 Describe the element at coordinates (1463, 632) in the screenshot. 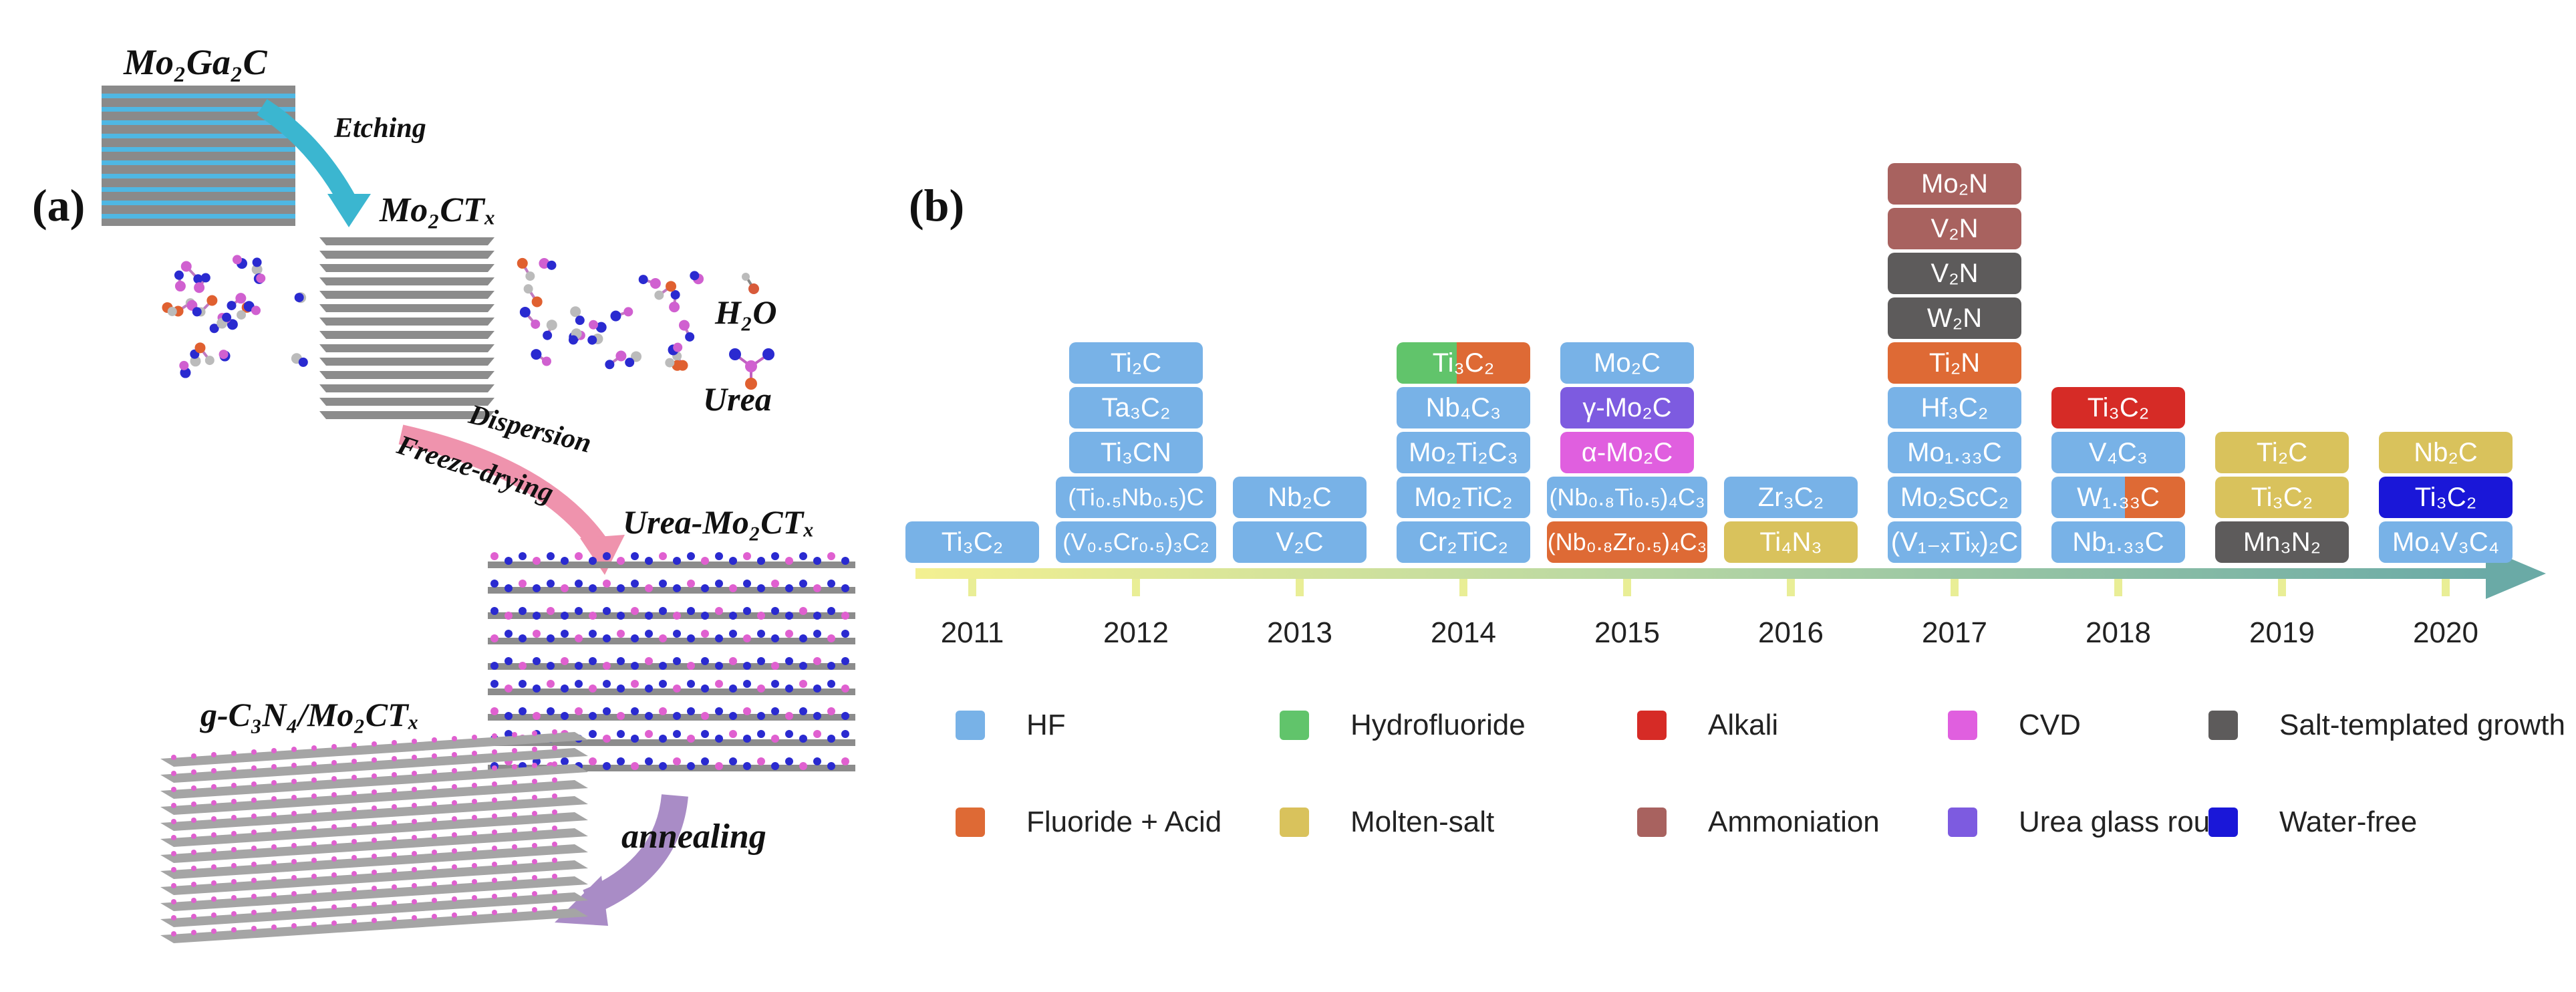

I see `year-label: 2014` at that location.